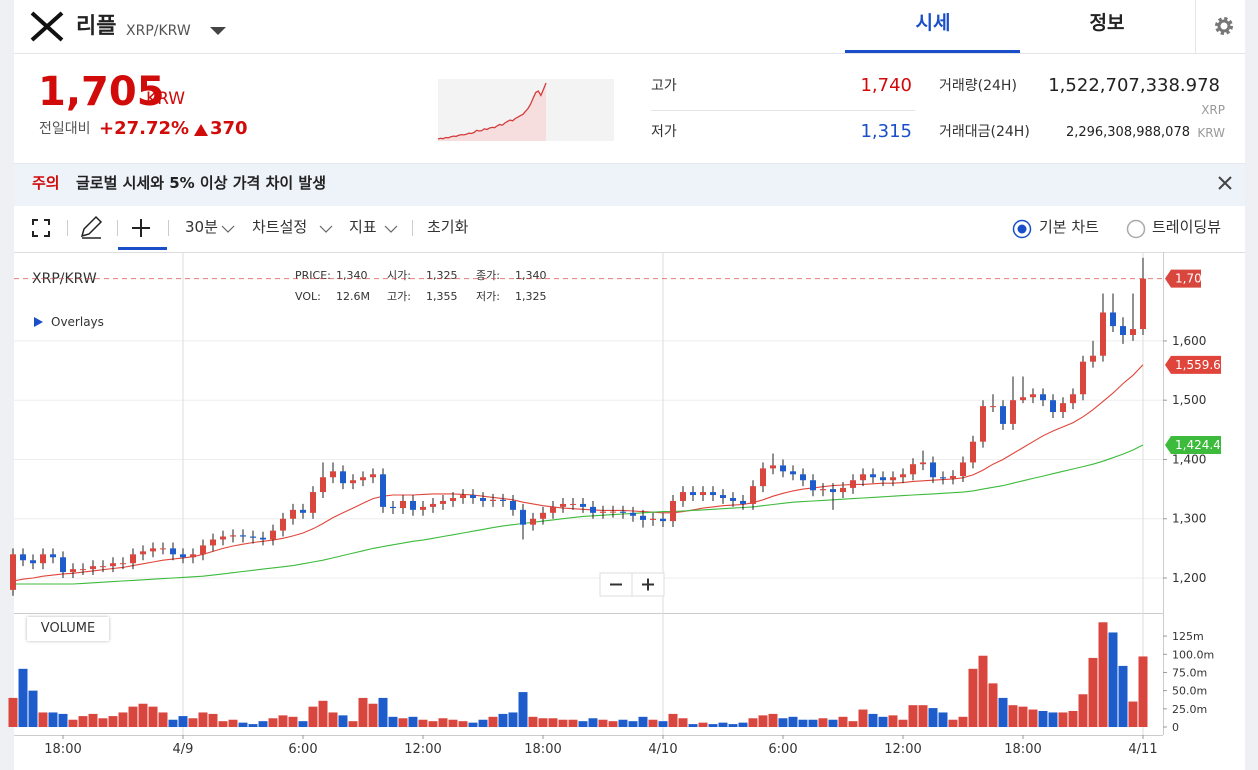 This screenshot has height=770, width=1258. I want to click on indicators: 지표, so click(363, 227).